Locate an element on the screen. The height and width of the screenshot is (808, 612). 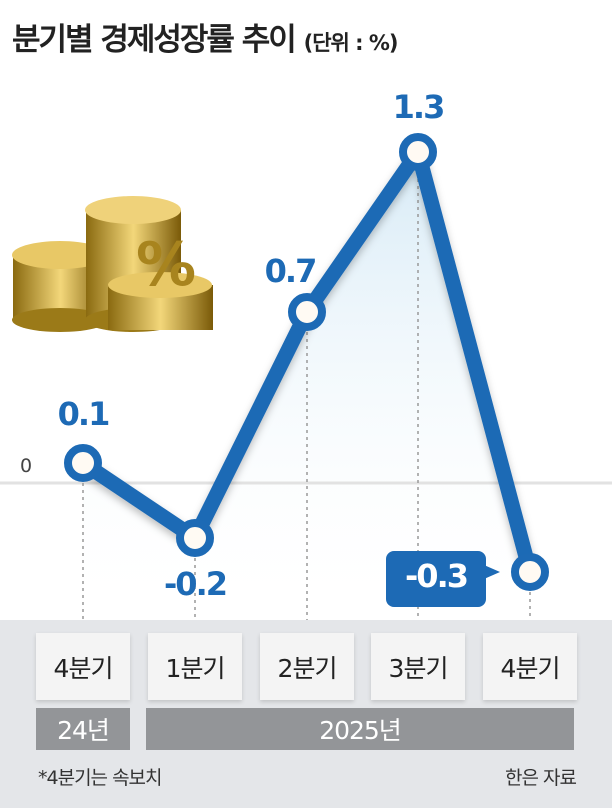
gold-coins-illustration: % is located at coordinates (112, 264).